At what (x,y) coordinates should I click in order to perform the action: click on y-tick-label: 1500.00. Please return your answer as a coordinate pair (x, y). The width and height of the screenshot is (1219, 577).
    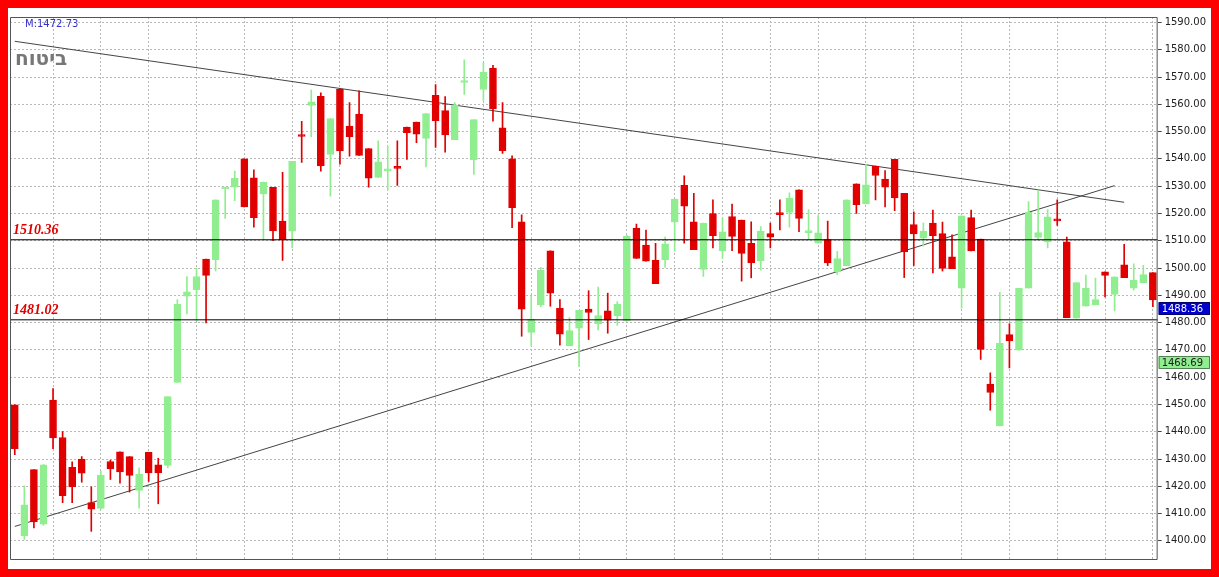
    Looking at the image, I should click on (1185, 267).